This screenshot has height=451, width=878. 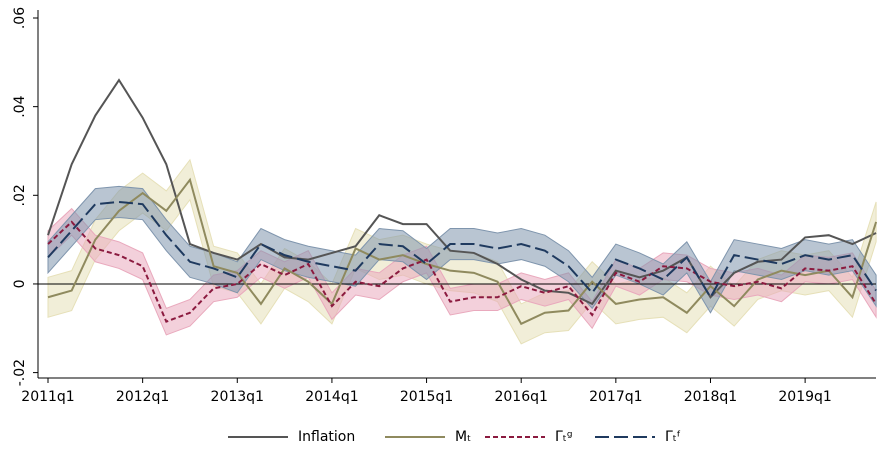 I want to click on x-tick-label: 2014q1, so click(x=331, y=397).